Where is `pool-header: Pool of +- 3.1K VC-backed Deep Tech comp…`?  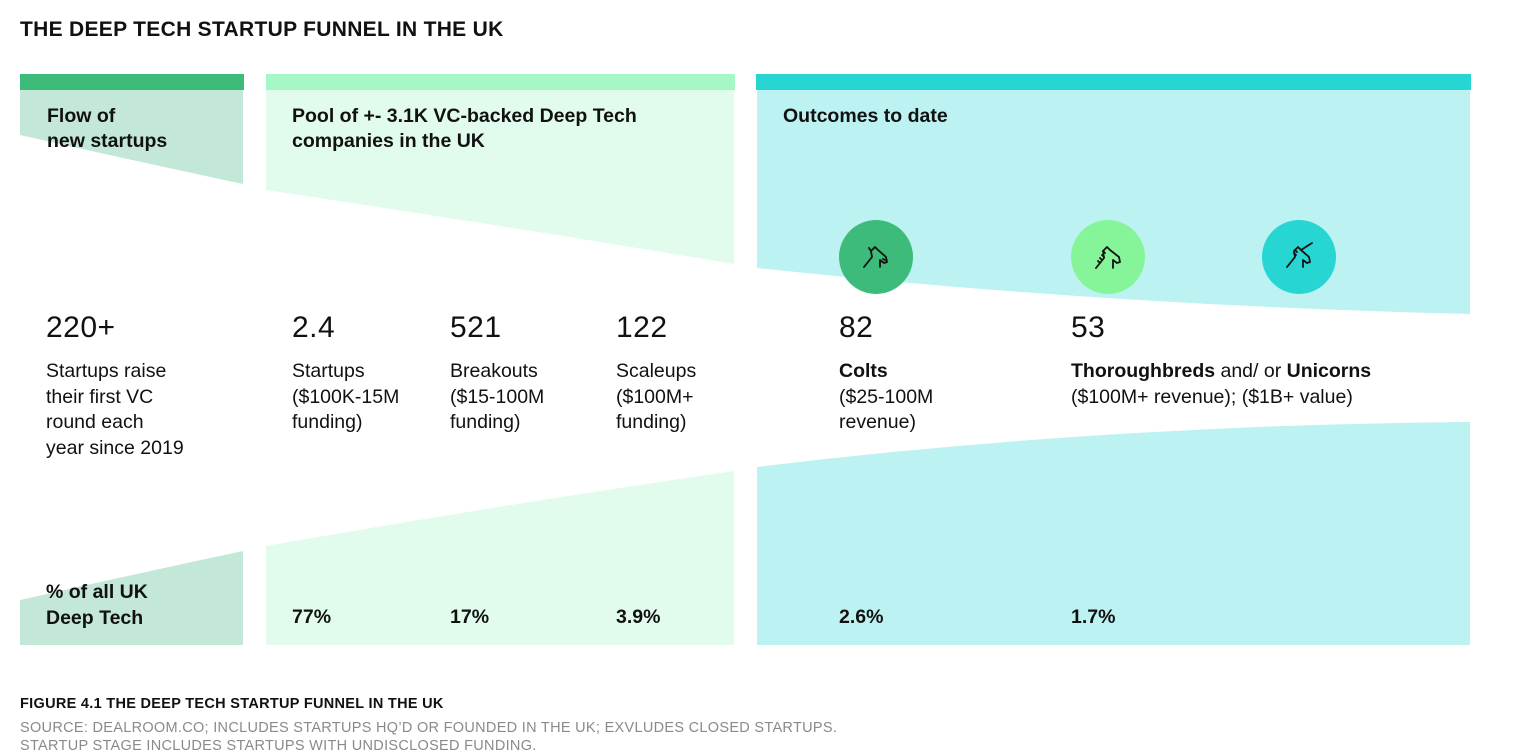 pool-header: Pool of +- 3.1K VC-backed Deep Tech comp… is located at coordinates (464, 128).